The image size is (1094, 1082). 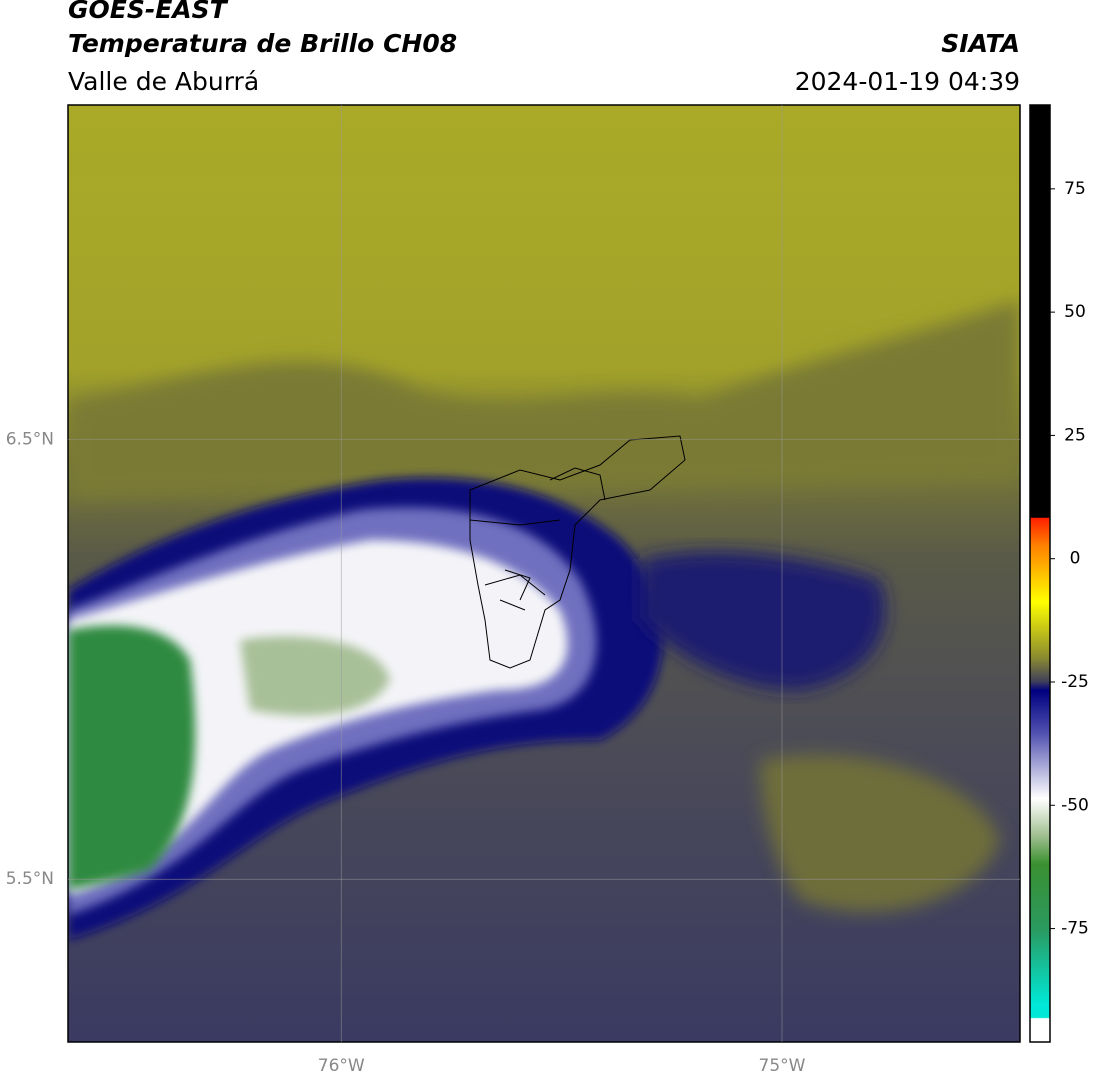 What do you see at coordinates (341, 1066) in the screenshot?
I see `x-tick-label: 76°W` at bounding box center [341, 1066].